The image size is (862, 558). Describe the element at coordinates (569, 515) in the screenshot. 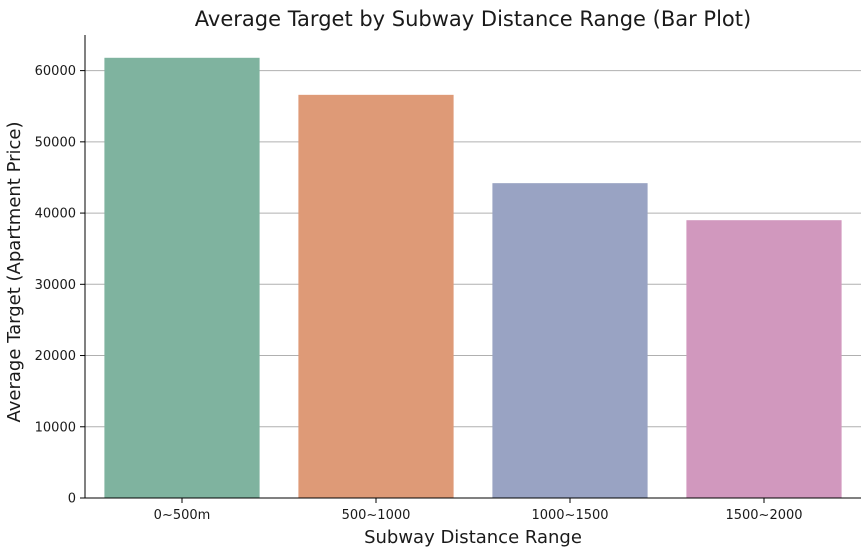

I see `x-tick-label: 1000~1500` at that location.